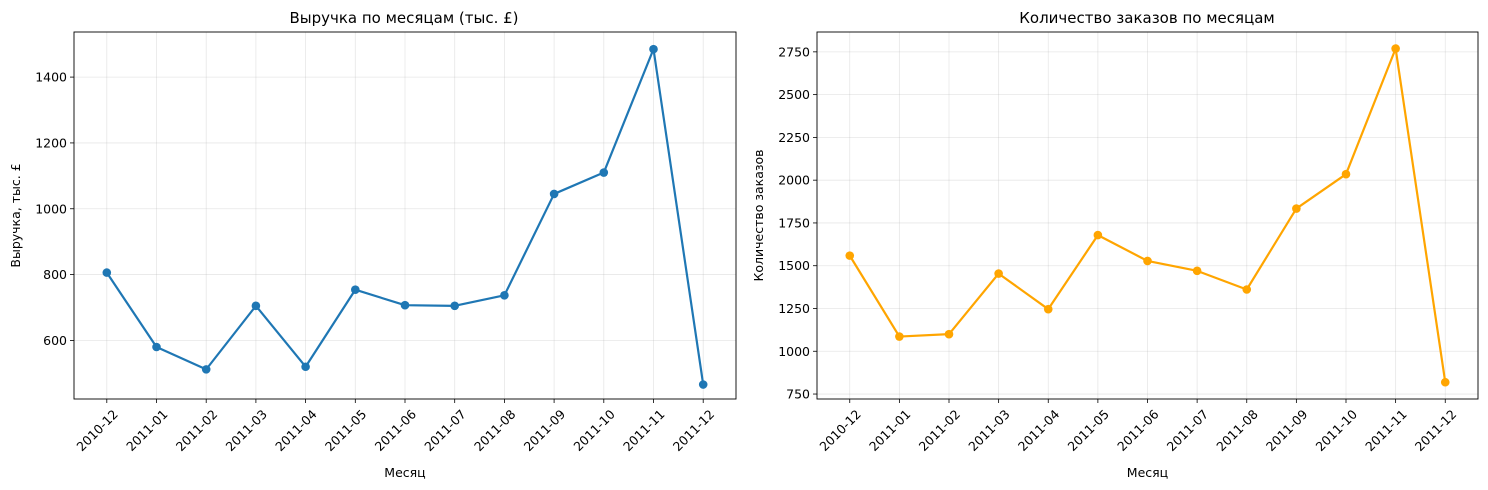  Describe the element at coordinates (794, 180) in the screenshot. I see `y-tick-label: 2000` at that location.